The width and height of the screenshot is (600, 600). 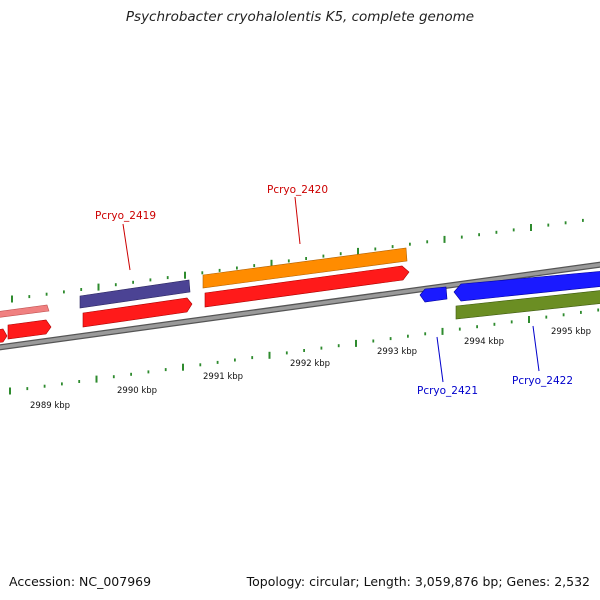 I want to click on feature-cds-left-a, so click(x=29, y=329).